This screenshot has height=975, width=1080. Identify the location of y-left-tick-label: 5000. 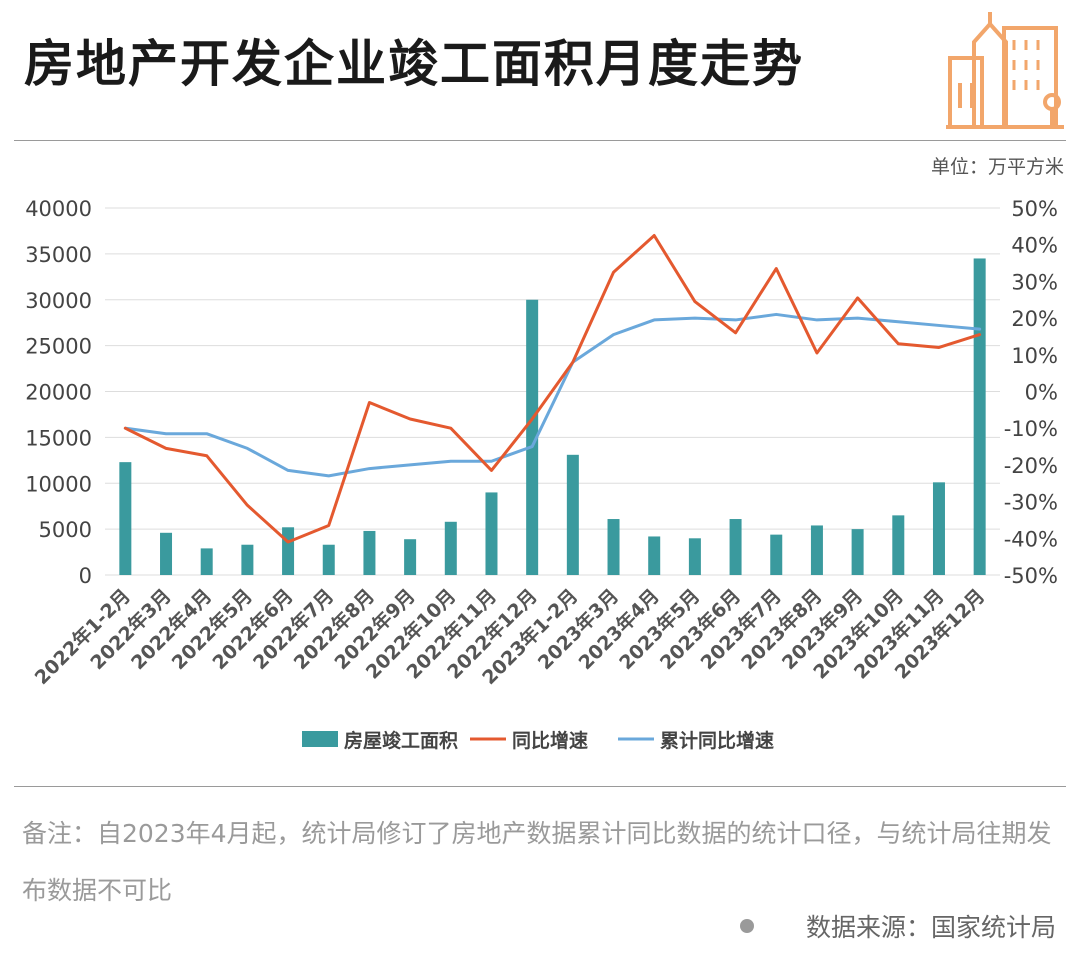
(65, 530).